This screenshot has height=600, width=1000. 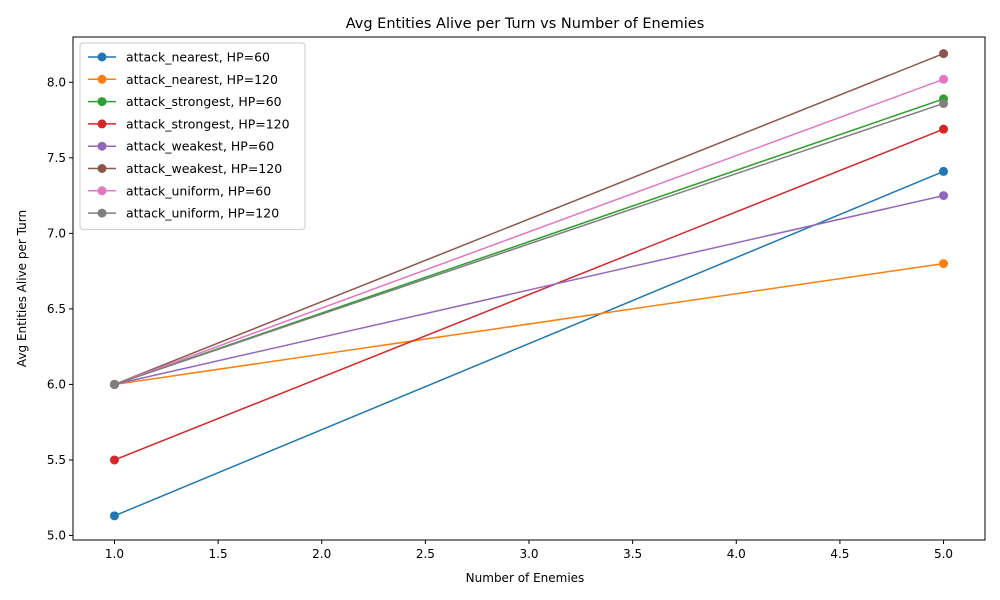 What do you see at coordinates (208, 123) in the screenshot?
I see `legend-label: attack_strongest, HP=120` at bounding box center [208, 123].